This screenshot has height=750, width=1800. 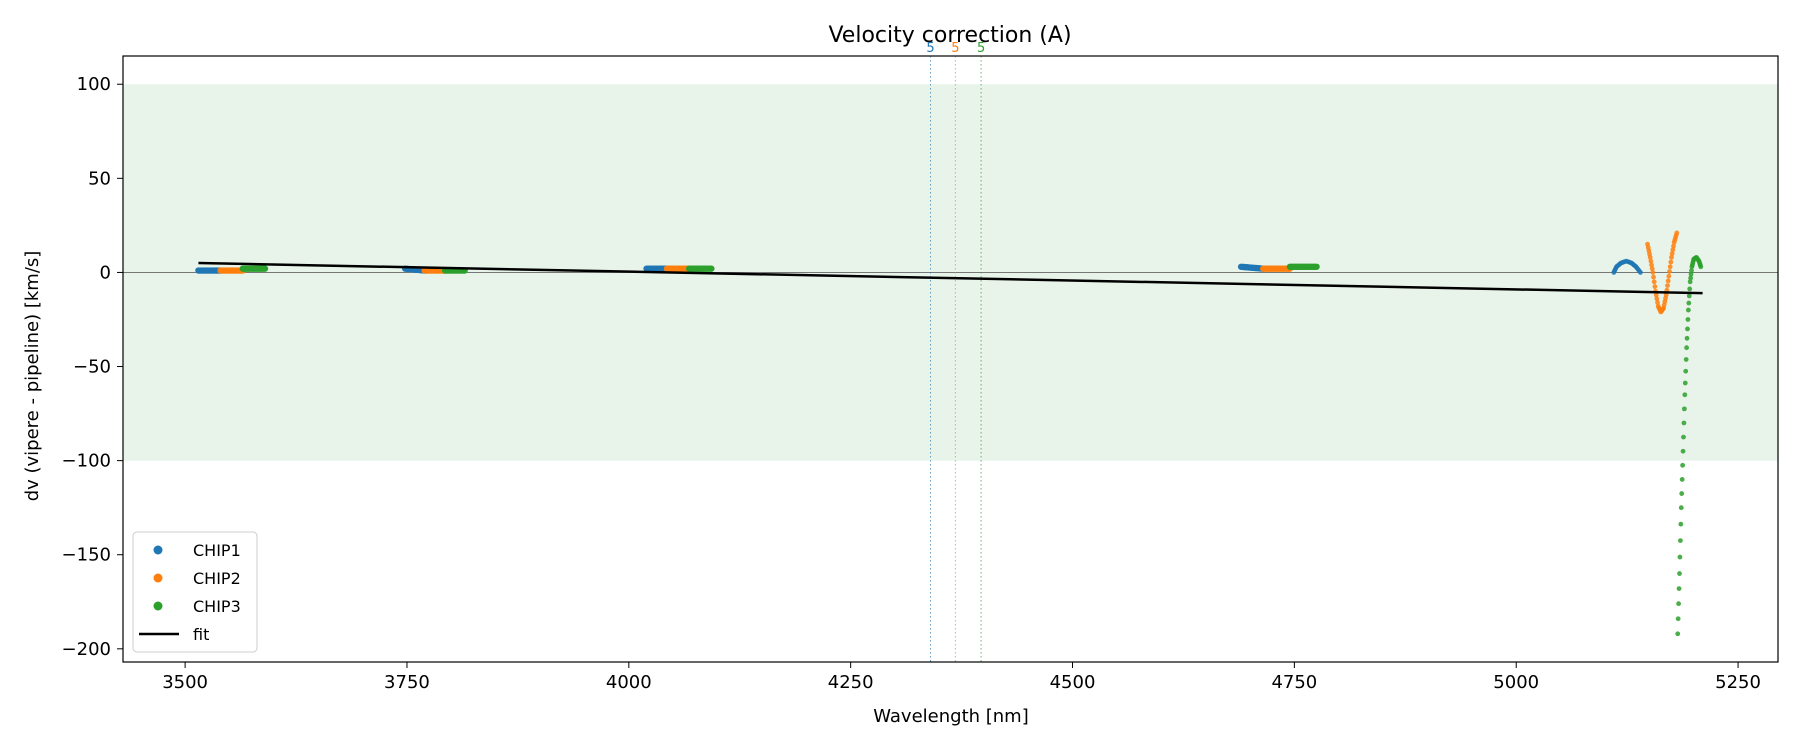 What do you see at coordinates (1073, 682) in the screenshot?
I see `x-tick-label: 4500` at bounding box center [1073, 682].